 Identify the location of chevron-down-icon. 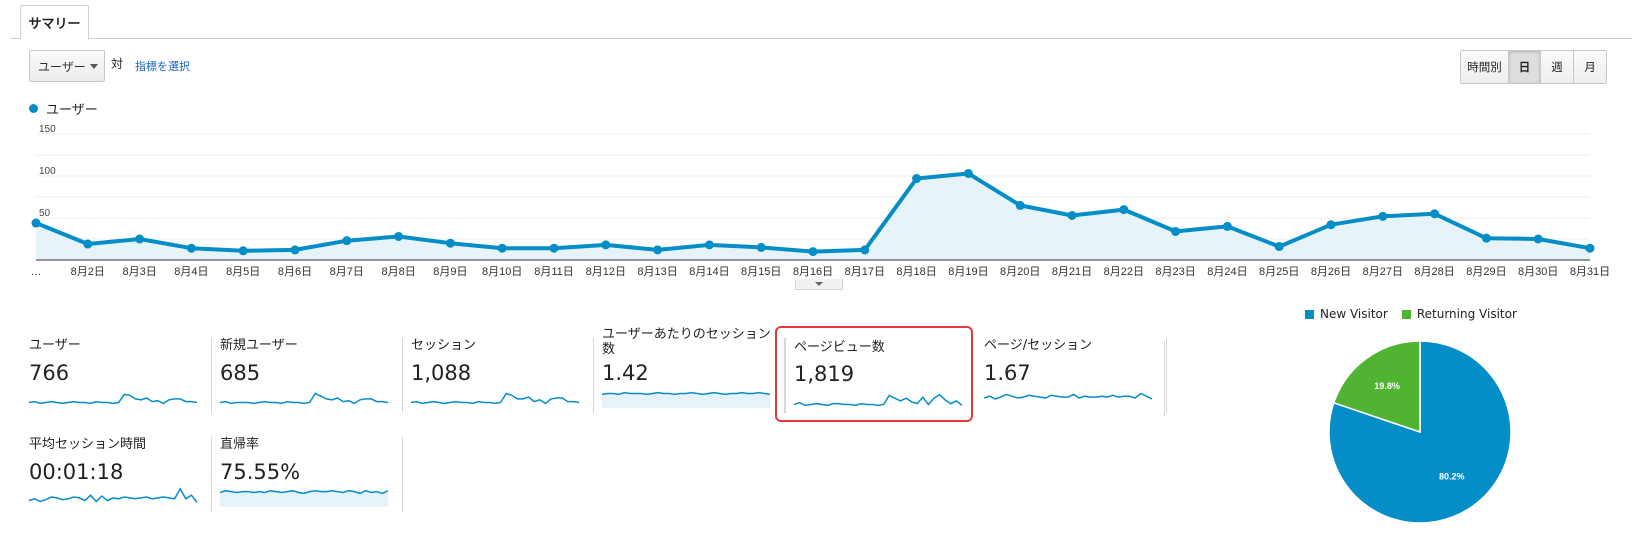
(94, 66).